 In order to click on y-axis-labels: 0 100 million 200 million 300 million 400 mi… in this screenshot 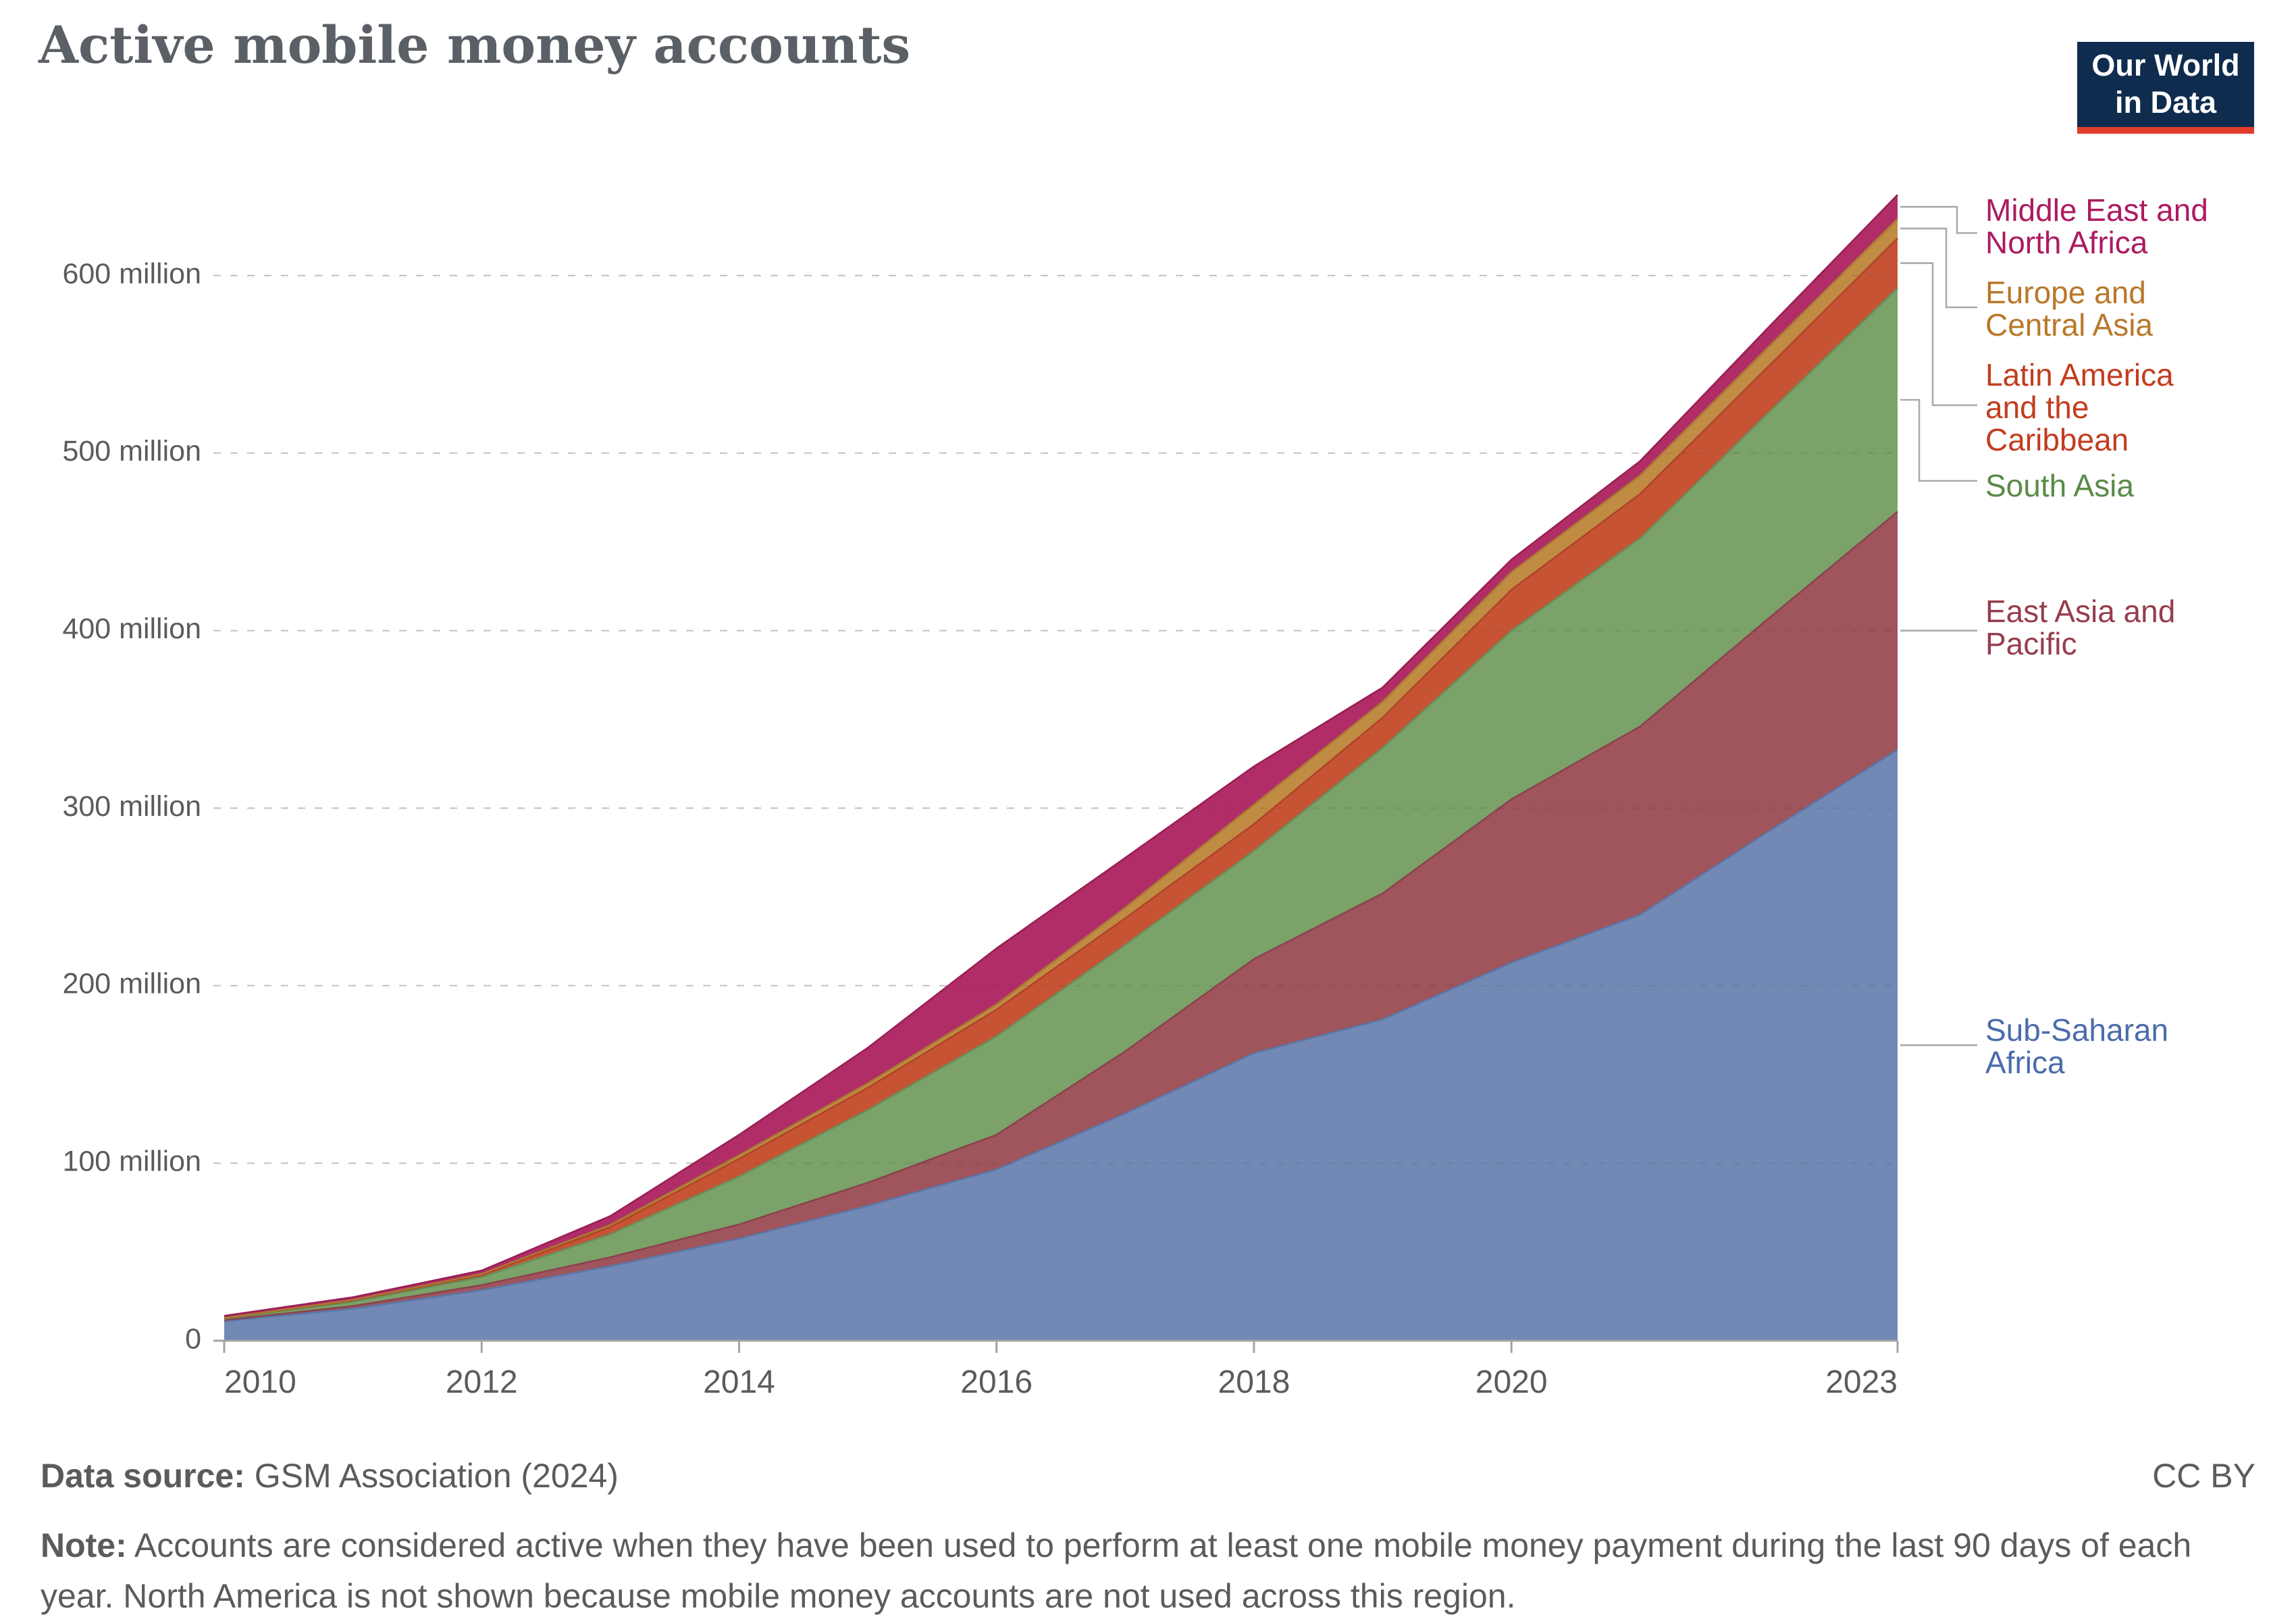, I will do `click(131, 806)`.